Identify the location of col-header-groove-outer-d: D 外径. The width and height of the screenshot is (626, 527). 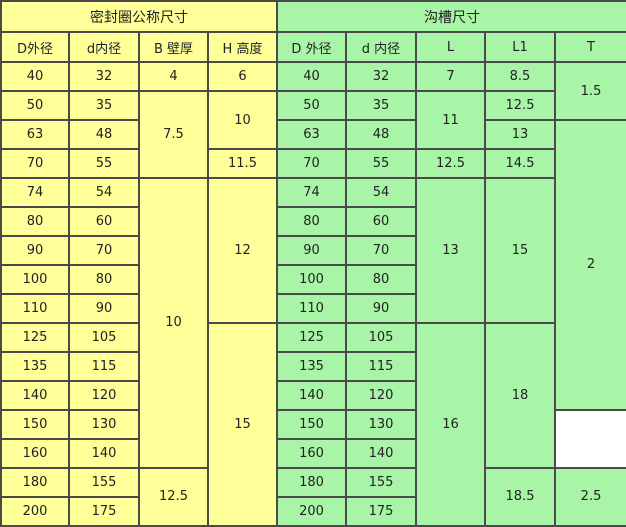
(311, 47).